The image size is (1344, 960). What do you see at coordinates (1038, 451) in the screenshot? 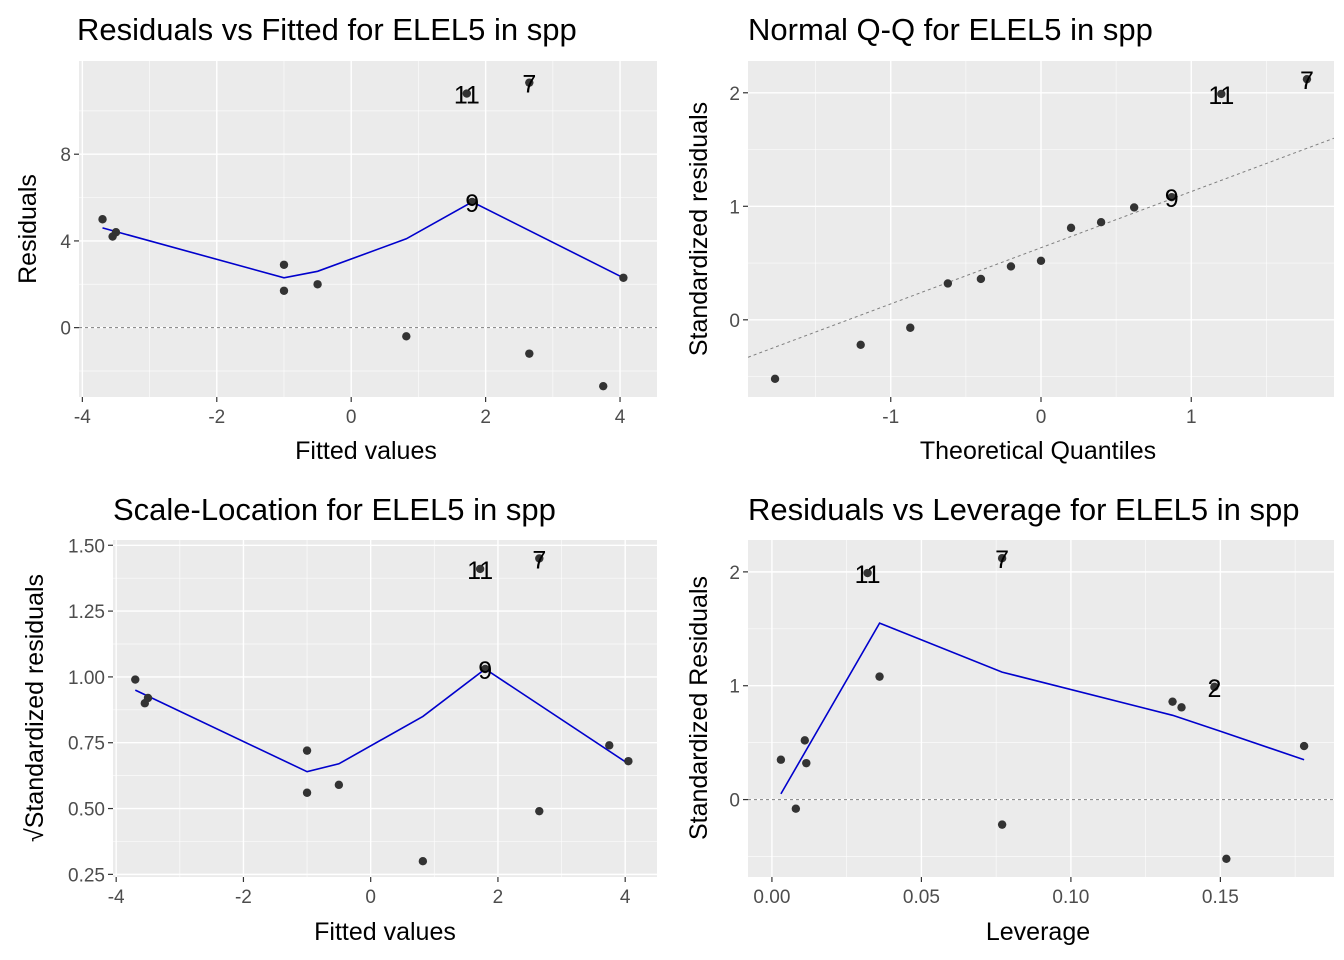
I see `x-axis-title: Theoretical Quantiles` at bounding box center [1038, 451].